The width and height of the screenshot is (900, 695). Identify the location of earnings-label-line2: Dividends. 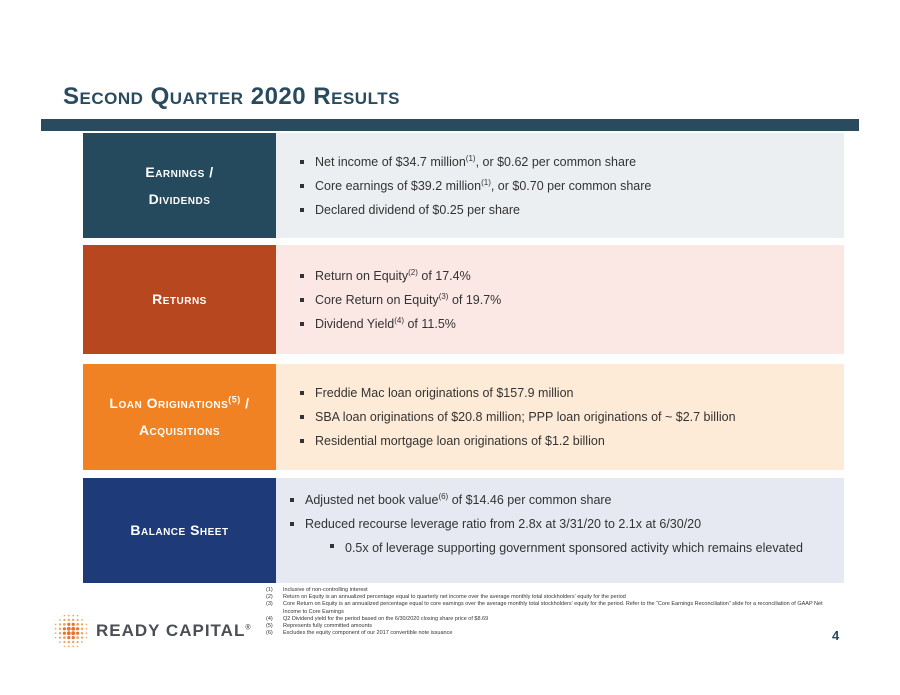
(179, 198).